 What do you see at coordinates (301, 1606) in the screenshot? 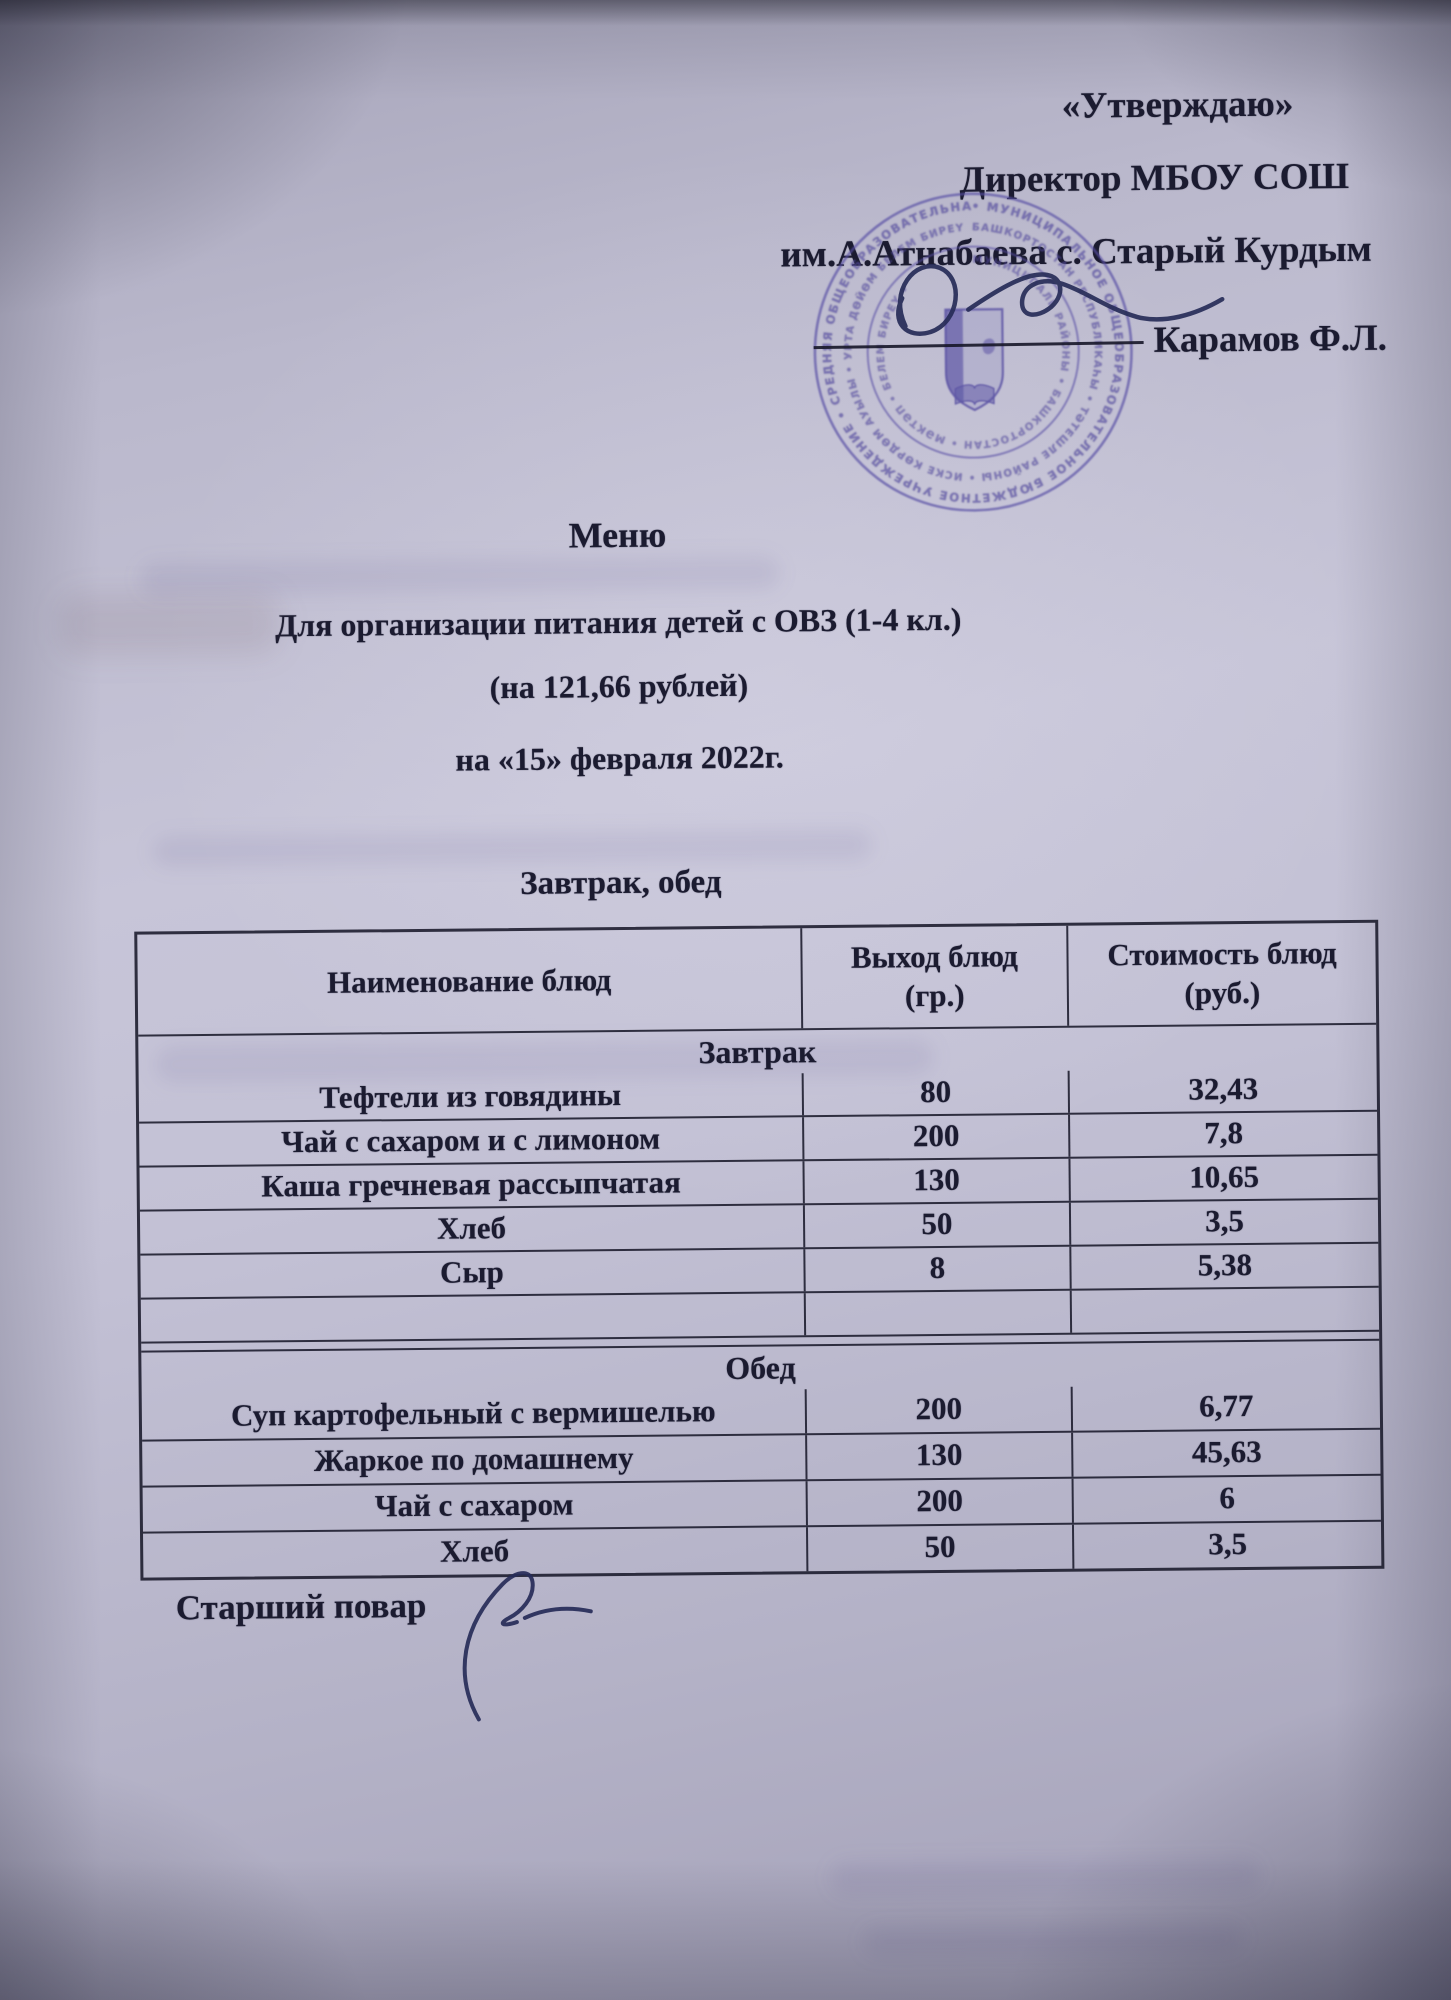
I see `footer-role-label: Старший повар` at bounding box center [301, 1606].